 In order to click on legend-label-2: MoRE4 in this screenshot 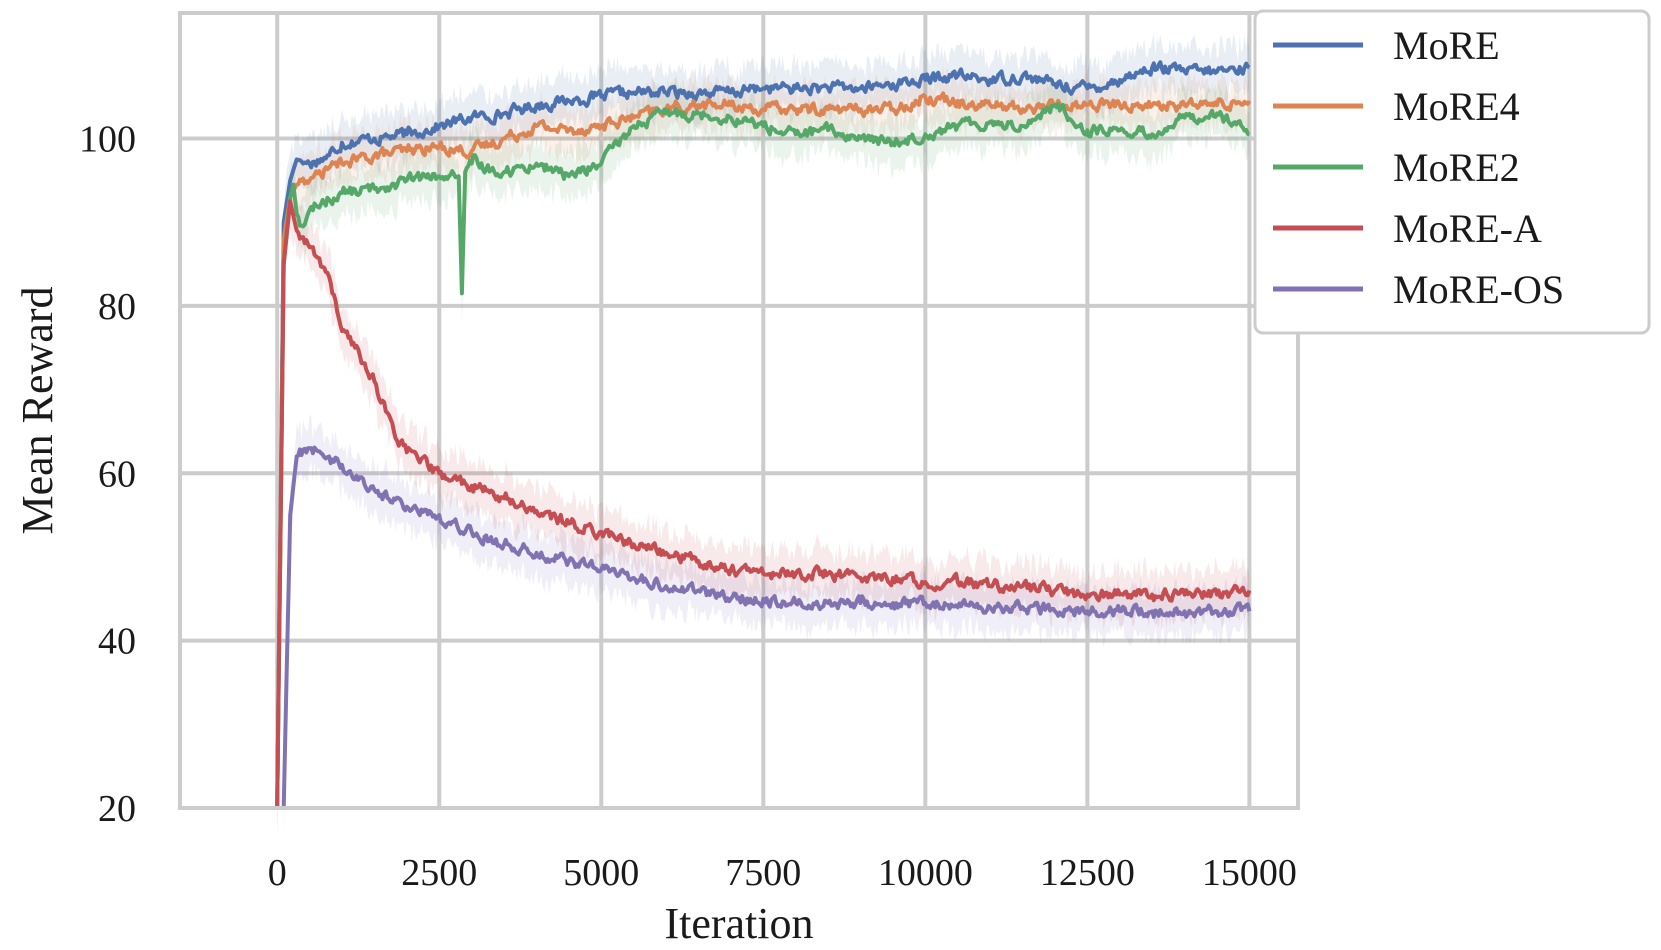, I will do `click(1456, 106)`.